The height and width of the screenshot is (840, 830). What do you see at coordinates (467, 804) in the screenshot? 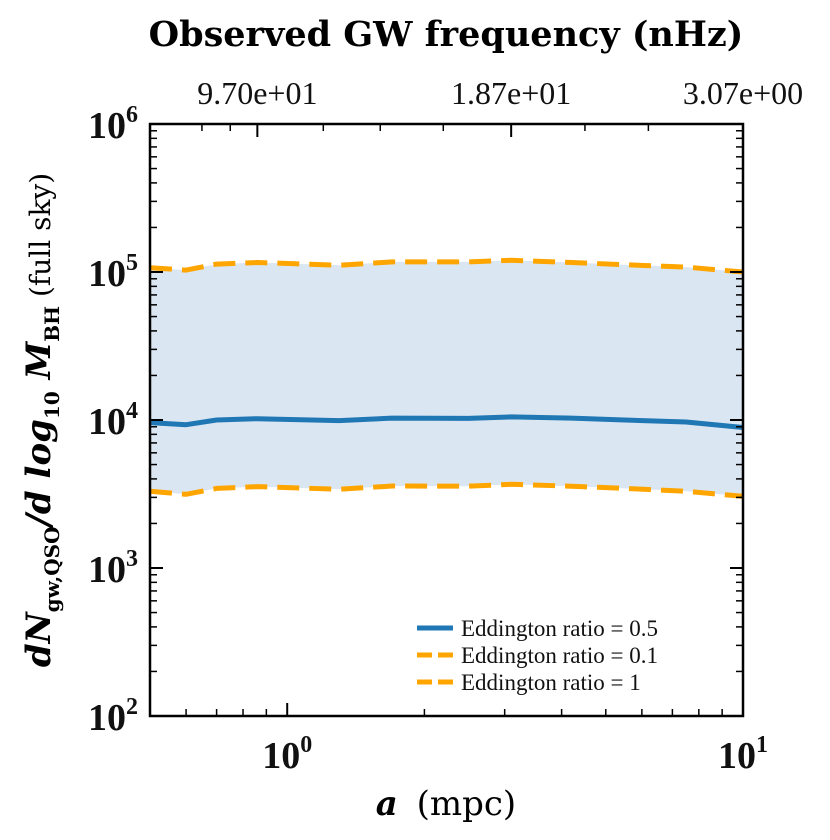
I see `x-axis-unit: (mpc)` at bounding box center [467, 804].